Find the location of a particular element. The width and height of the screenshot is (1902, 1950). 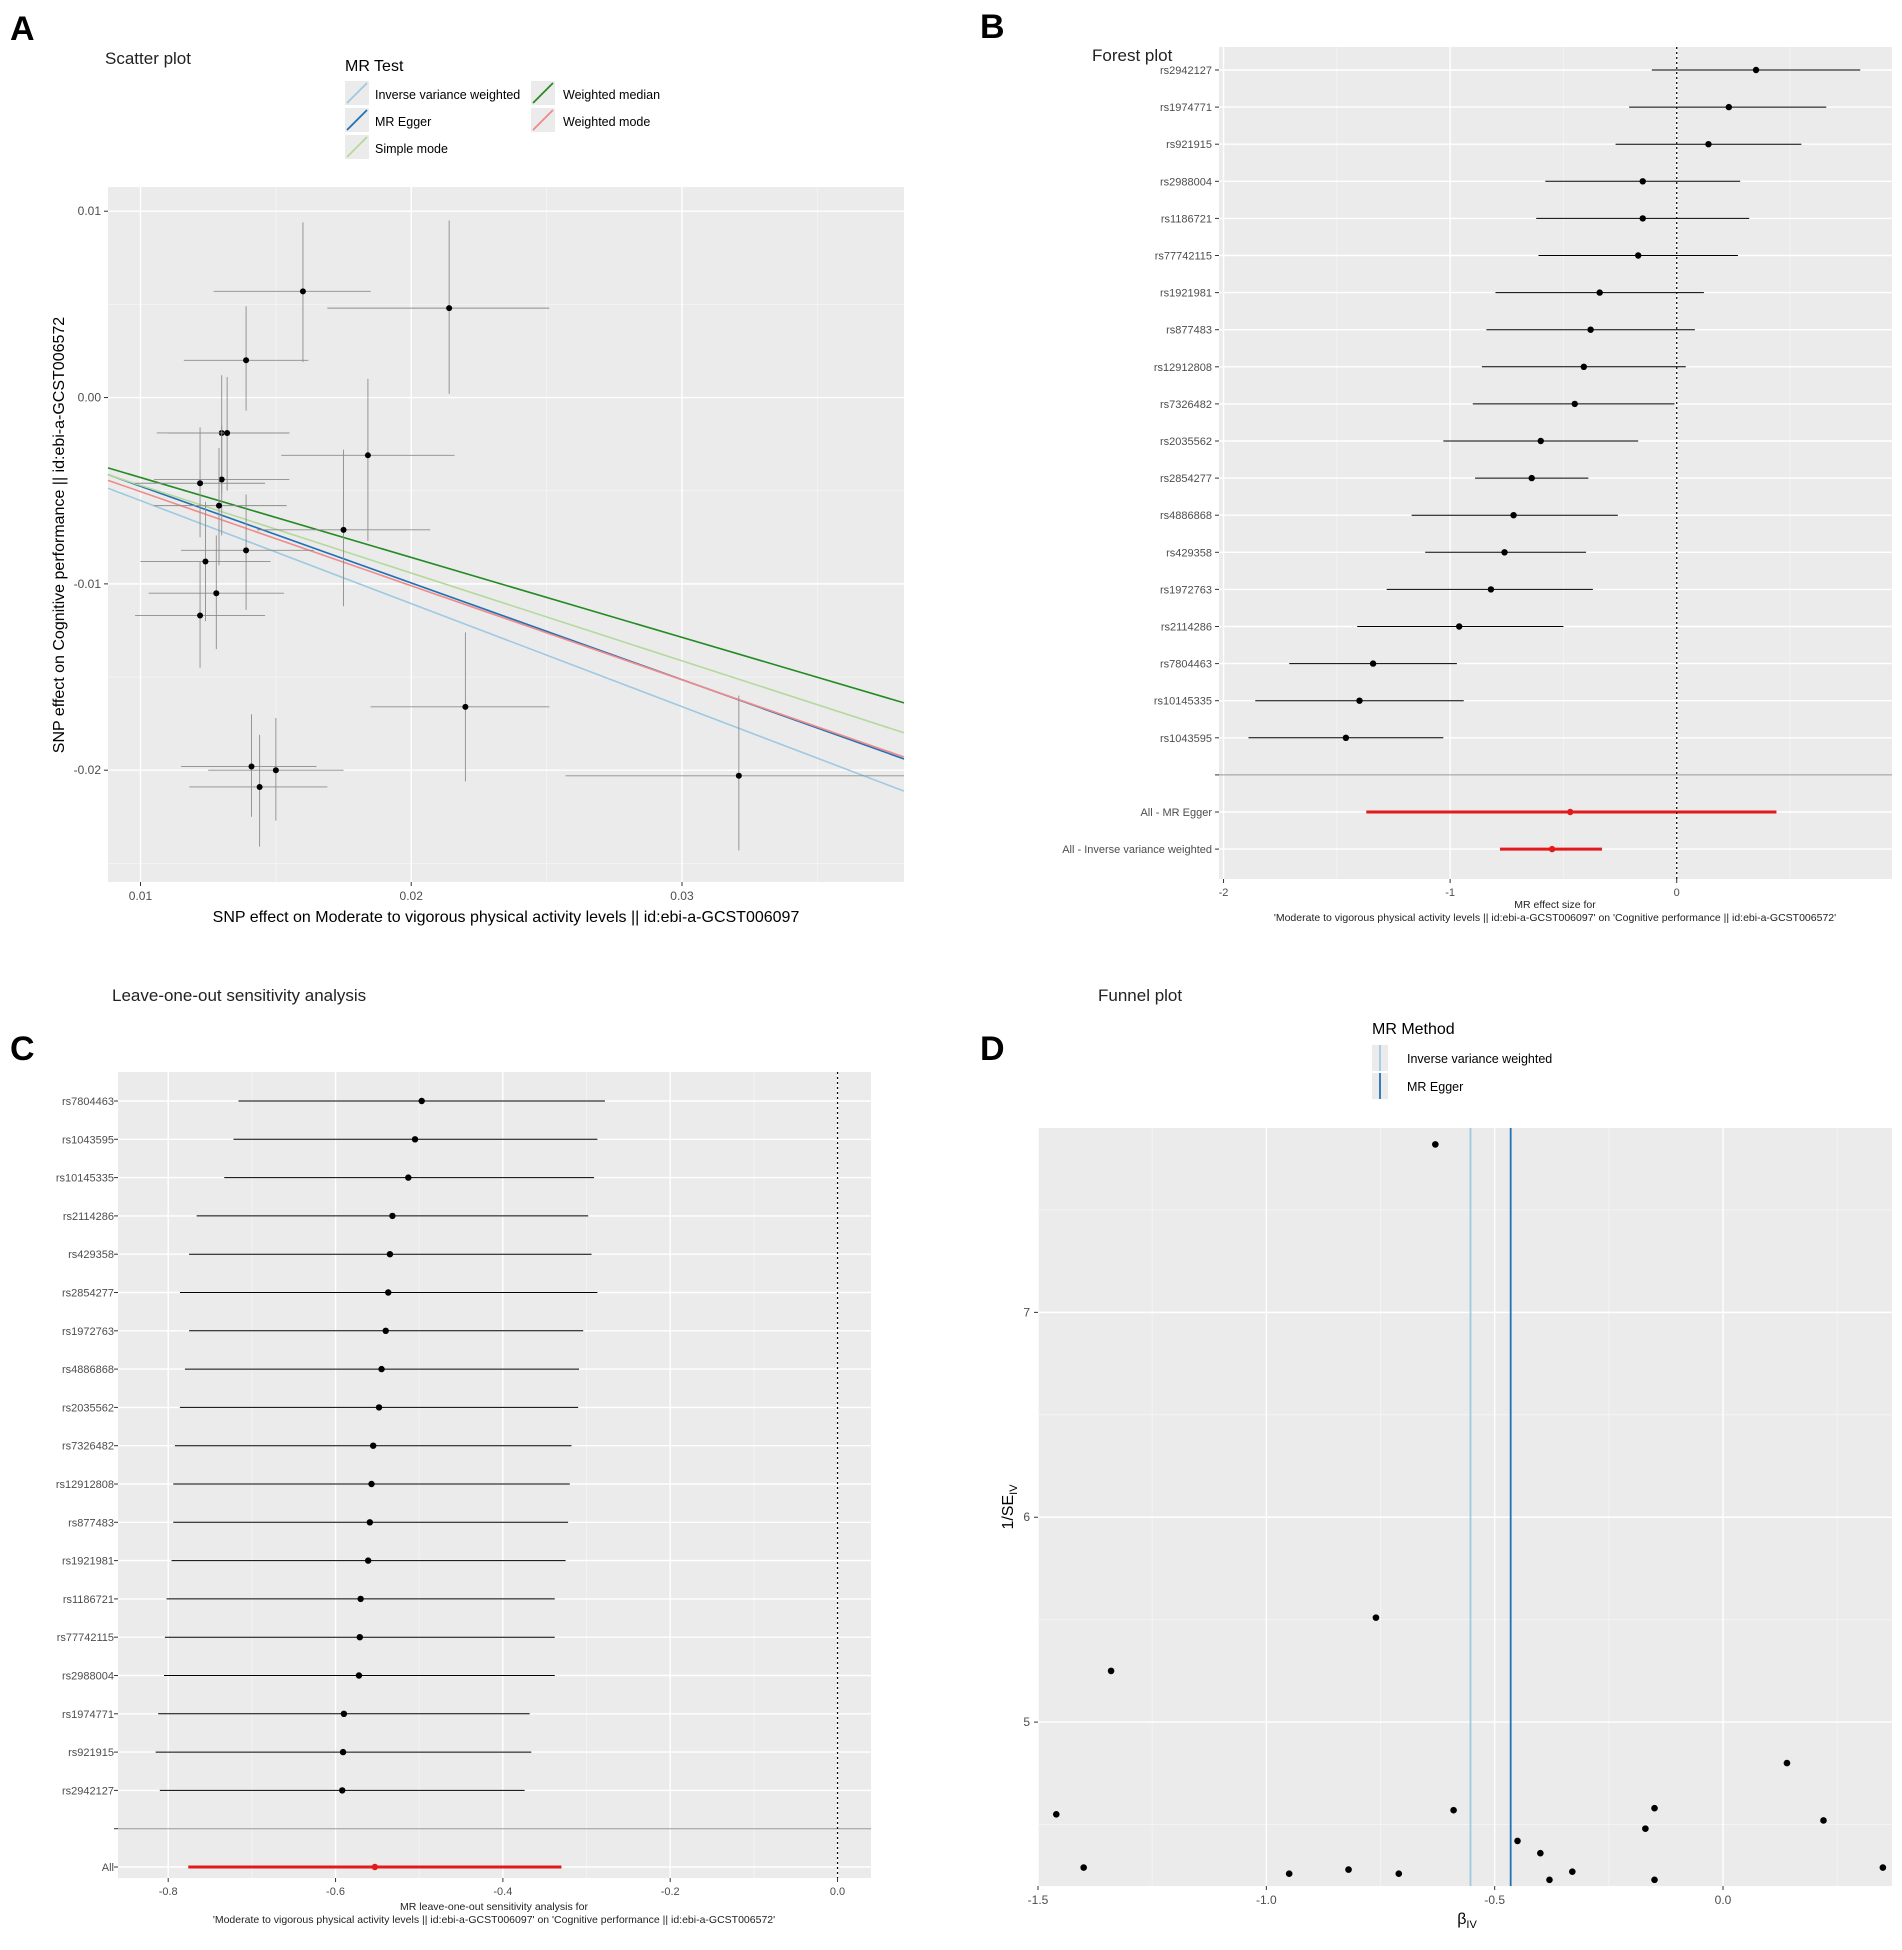

regression-line-weighted-median is located at coordinates (506, 585).